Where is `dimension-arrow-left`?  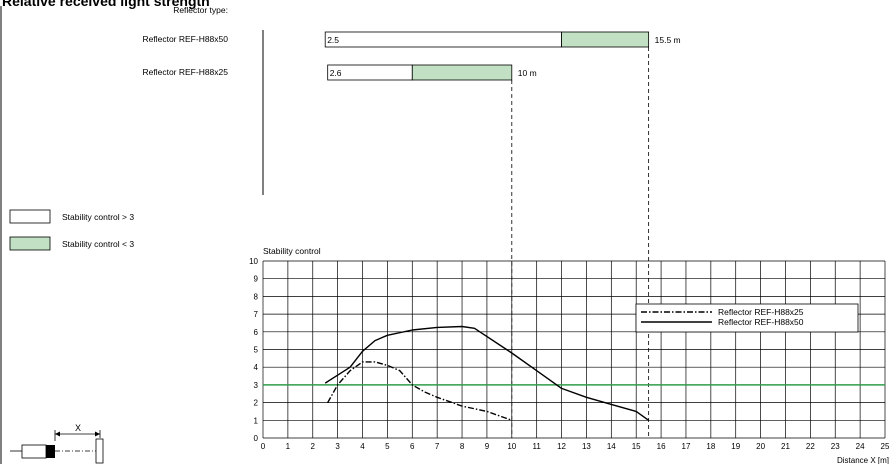 dimension-arrow-left is located at coordinates (57, 434).